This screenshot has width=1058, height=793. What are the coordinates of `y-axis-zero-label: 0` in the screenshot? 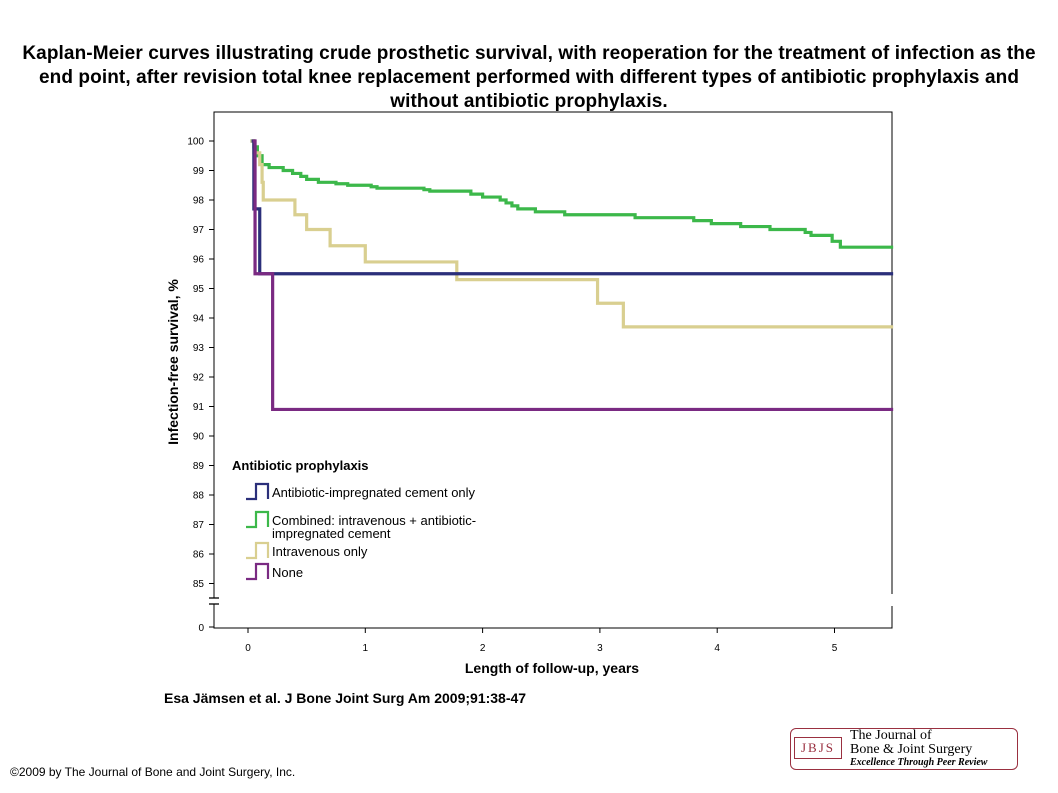 It's located at (201, 628).